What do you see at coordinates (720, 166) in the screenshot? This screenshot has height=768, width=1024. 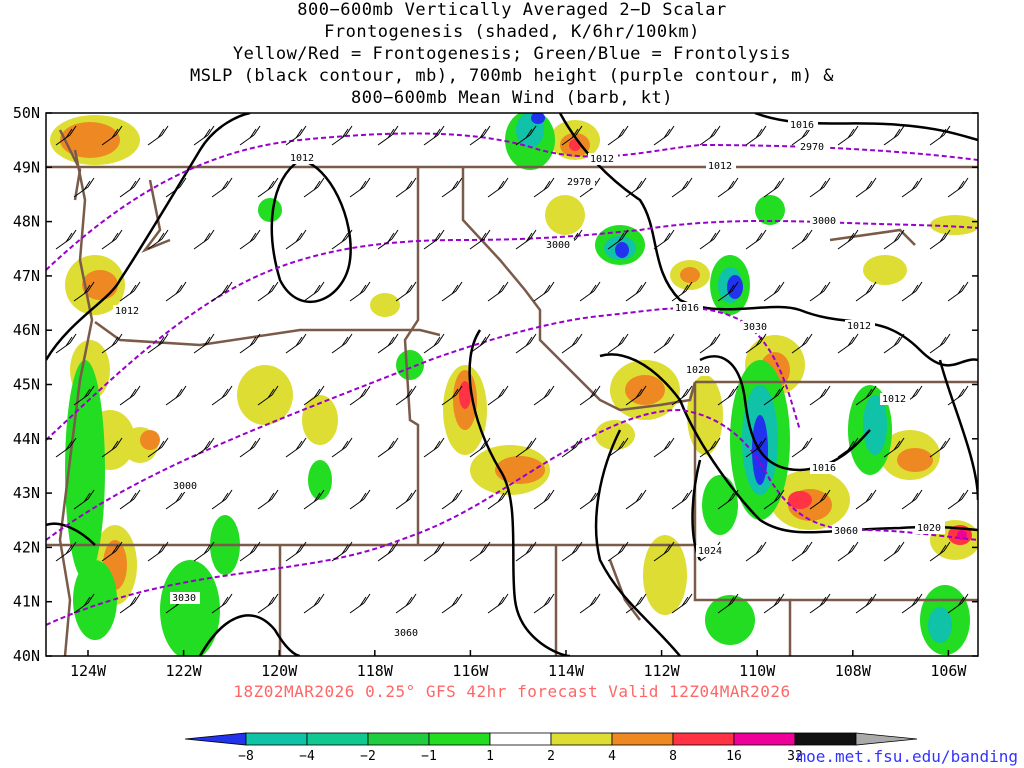 I see `mslp-label-1012-c: 1012` at bounding box center [720, 166].